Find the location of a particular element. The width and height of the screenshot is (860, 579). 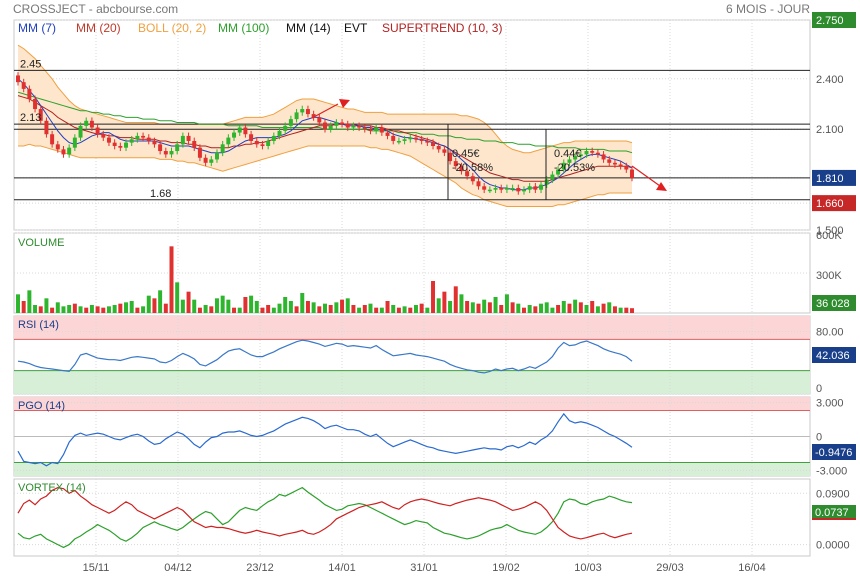

x-tick-label: 10/03 is located at coordinates (588, 568).